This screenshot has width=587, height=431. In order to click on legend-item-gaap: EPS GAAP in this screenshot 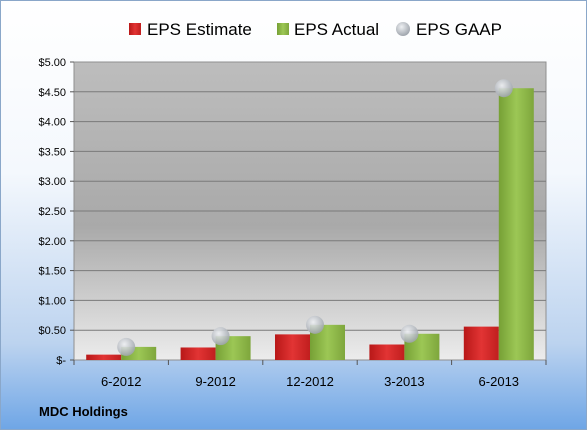, I will do `click(449, 29)`.